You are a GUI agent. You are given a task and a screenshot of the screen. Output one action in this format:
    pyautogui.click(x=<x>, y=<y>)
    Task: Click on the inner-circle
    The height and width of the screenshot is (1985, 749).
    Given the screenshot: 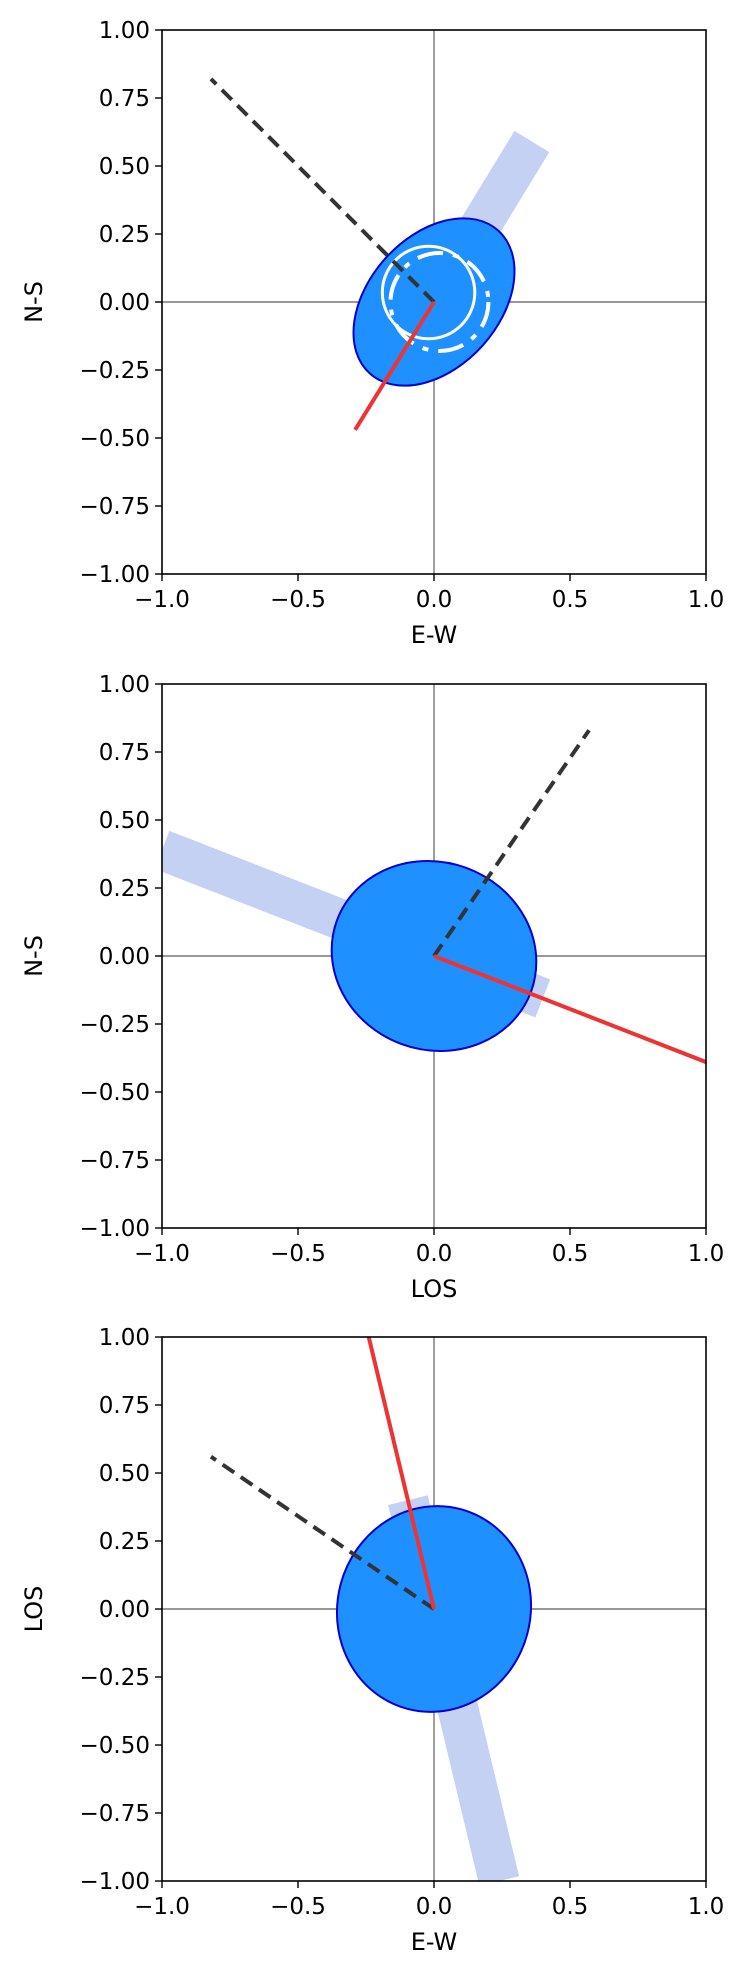 What is the action you would take?
    pyautogui.click(x=428, y=292)
    